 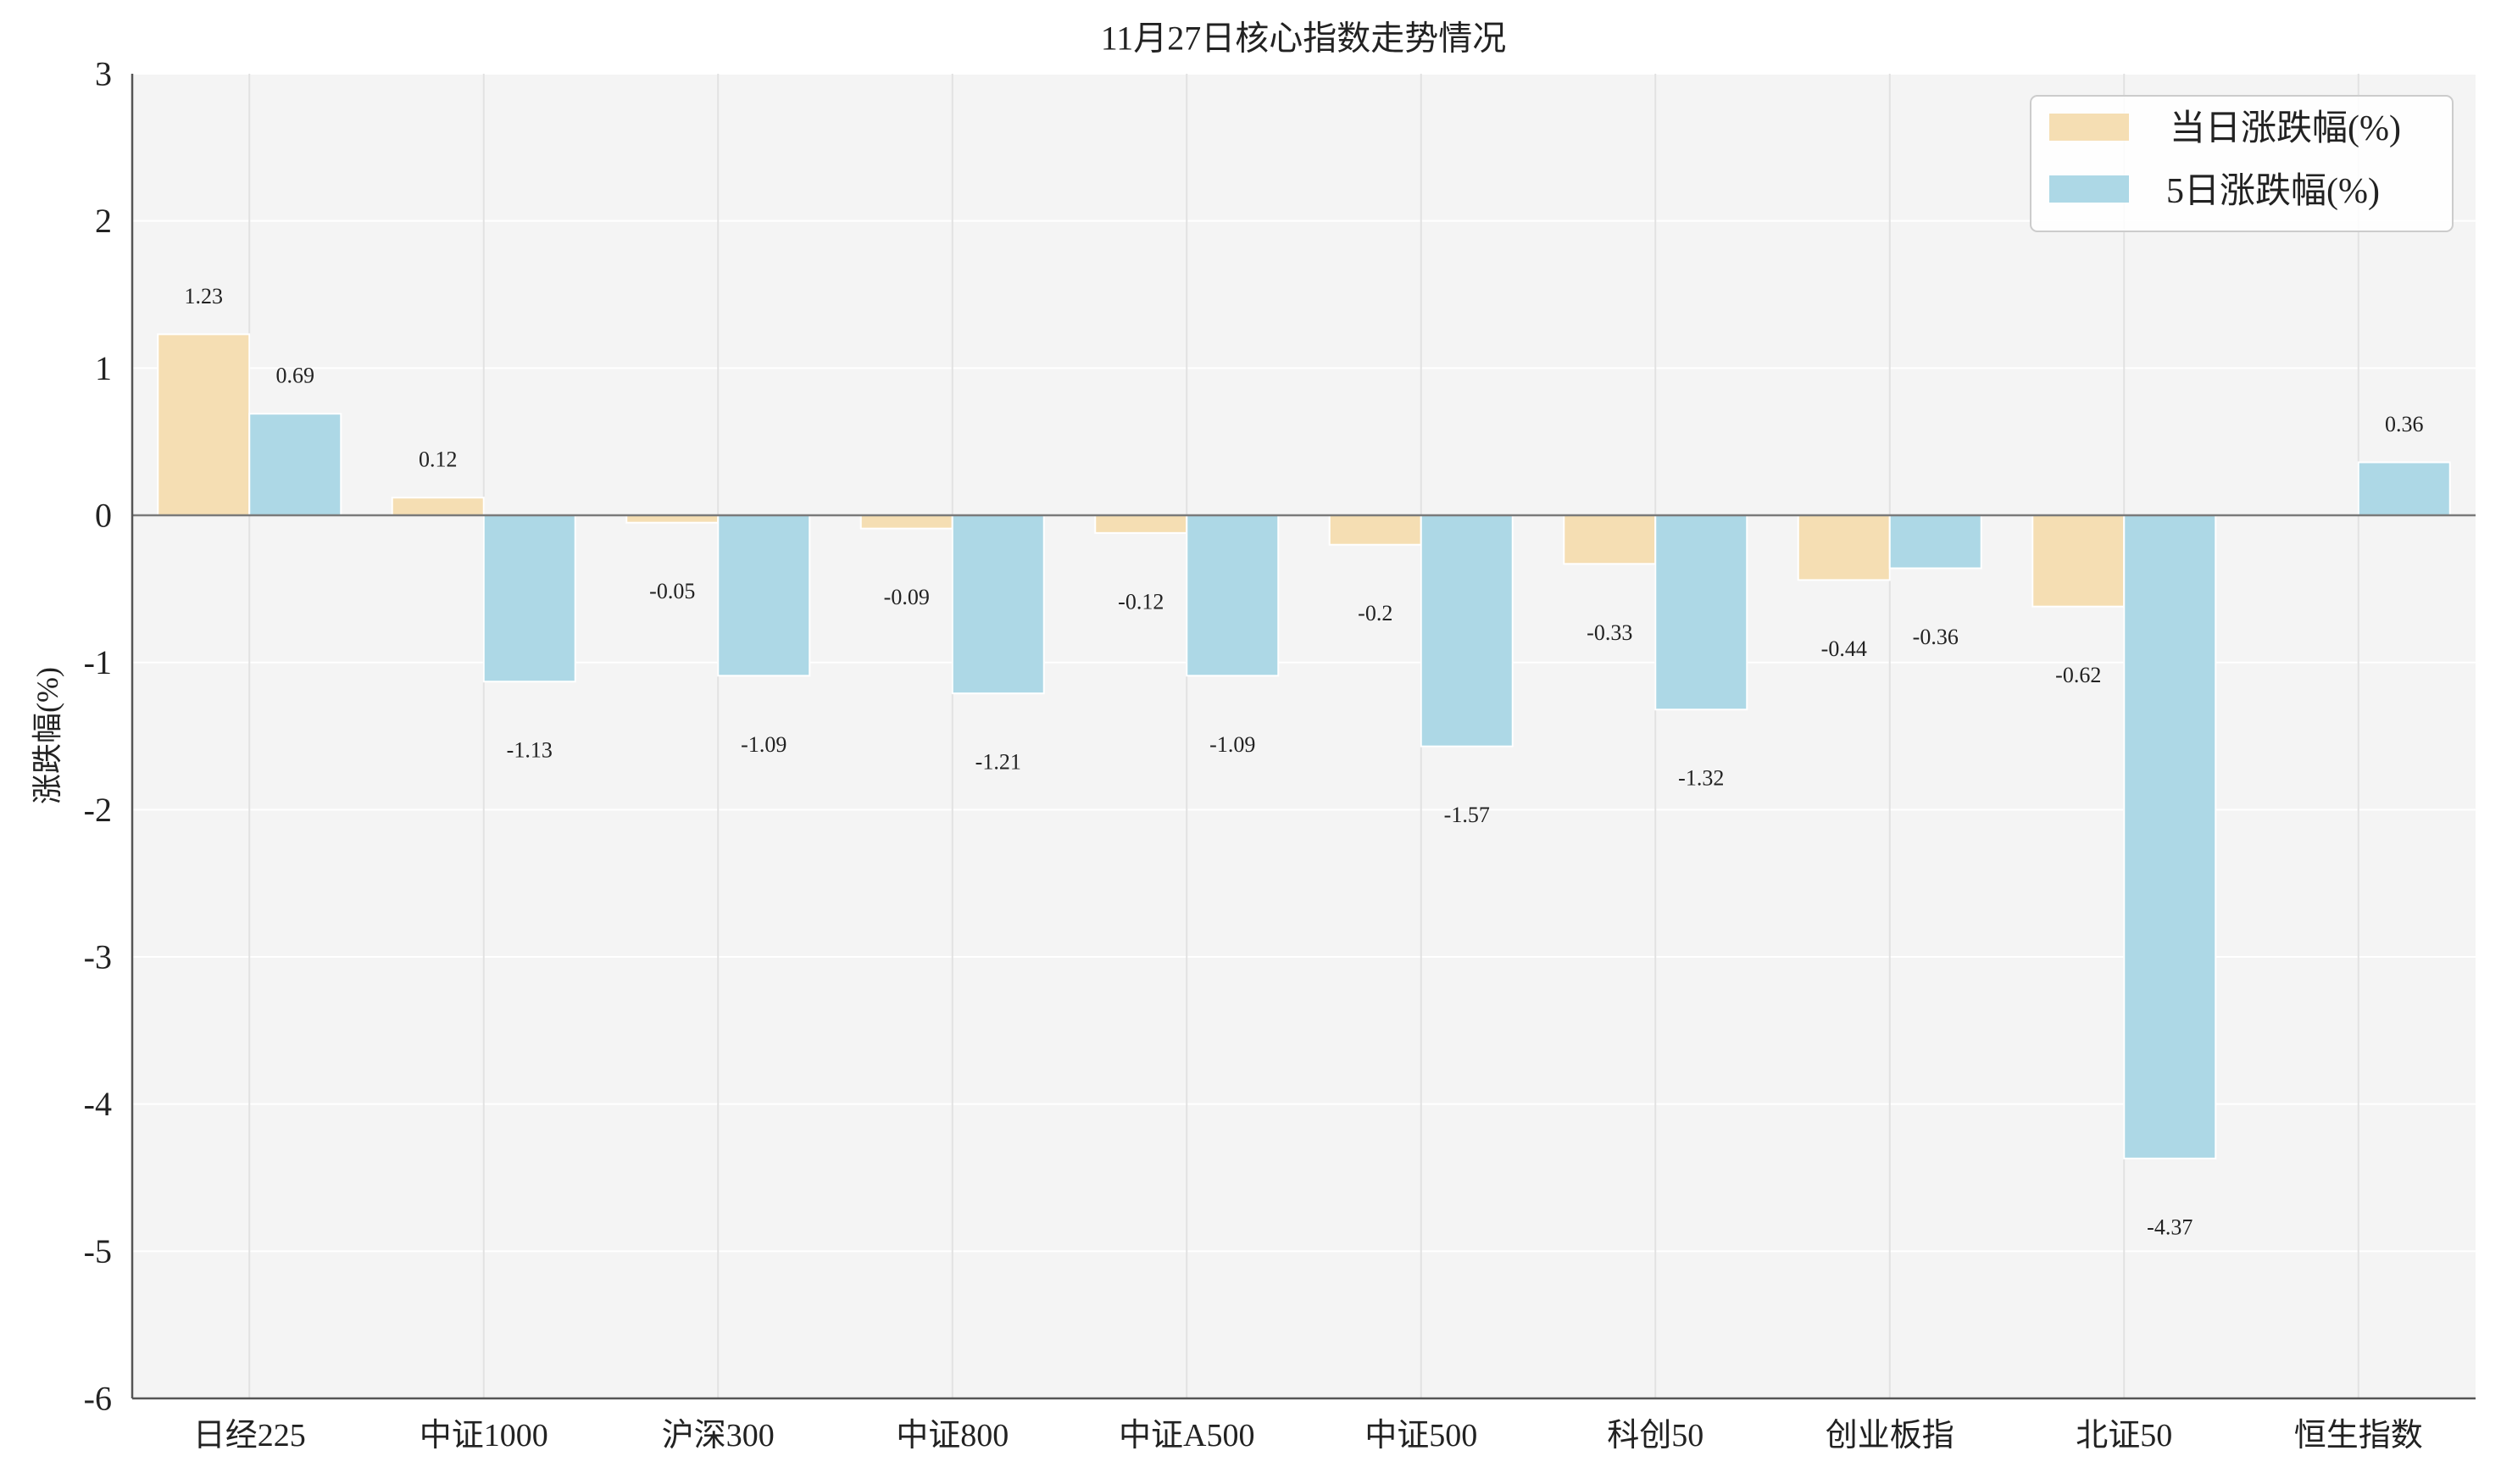 I want to click on data-label-5day-0: 0.69, so click(x=295, y=376).